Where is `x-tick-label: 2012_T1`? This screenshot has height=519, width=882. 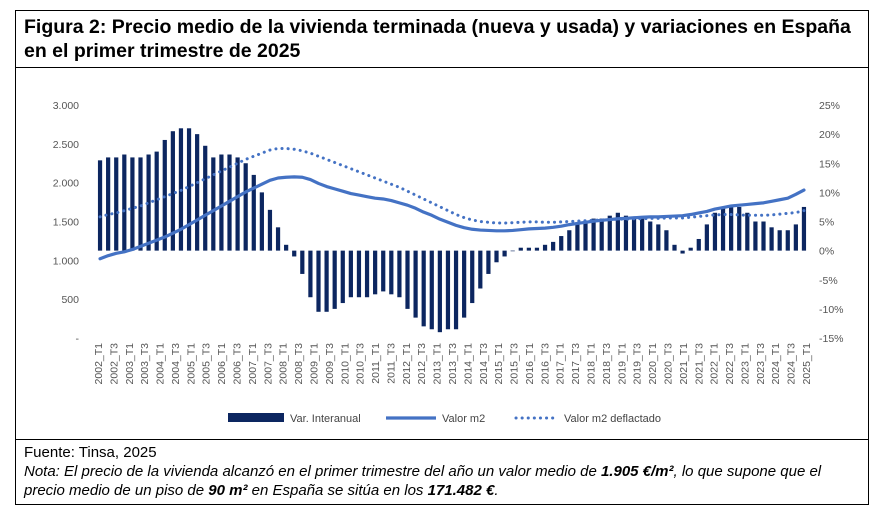 x-tick-label: 2012_T1 is located at coordinates (407, 364).